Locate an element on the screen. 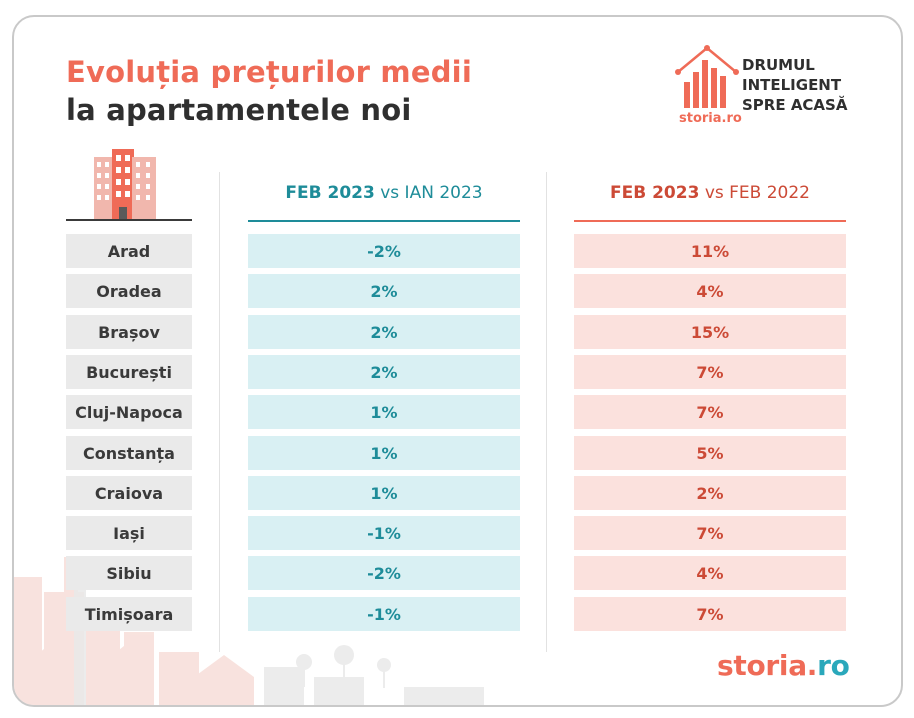 Image resolution: width=914 pixels, height=718 pixels. column-header-mom: FEB 2023 vs IAN 2023 is located at coordinates (384, 193).